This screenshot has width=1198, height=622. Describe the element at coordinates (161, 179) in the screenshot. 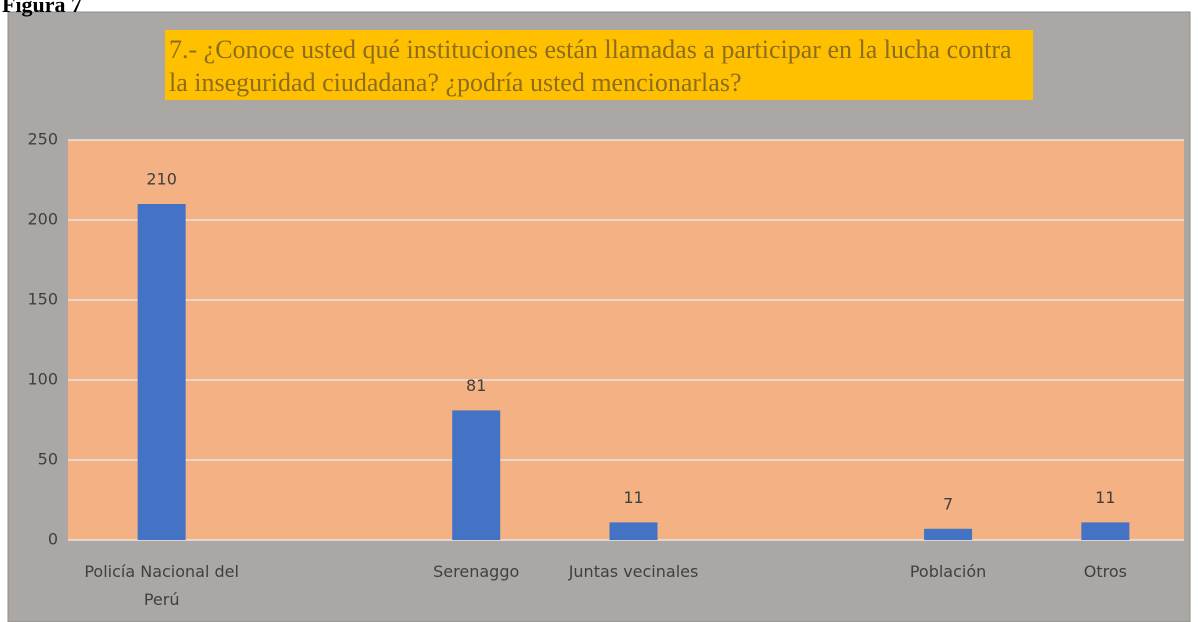

I see `data-label: 210` at that location.